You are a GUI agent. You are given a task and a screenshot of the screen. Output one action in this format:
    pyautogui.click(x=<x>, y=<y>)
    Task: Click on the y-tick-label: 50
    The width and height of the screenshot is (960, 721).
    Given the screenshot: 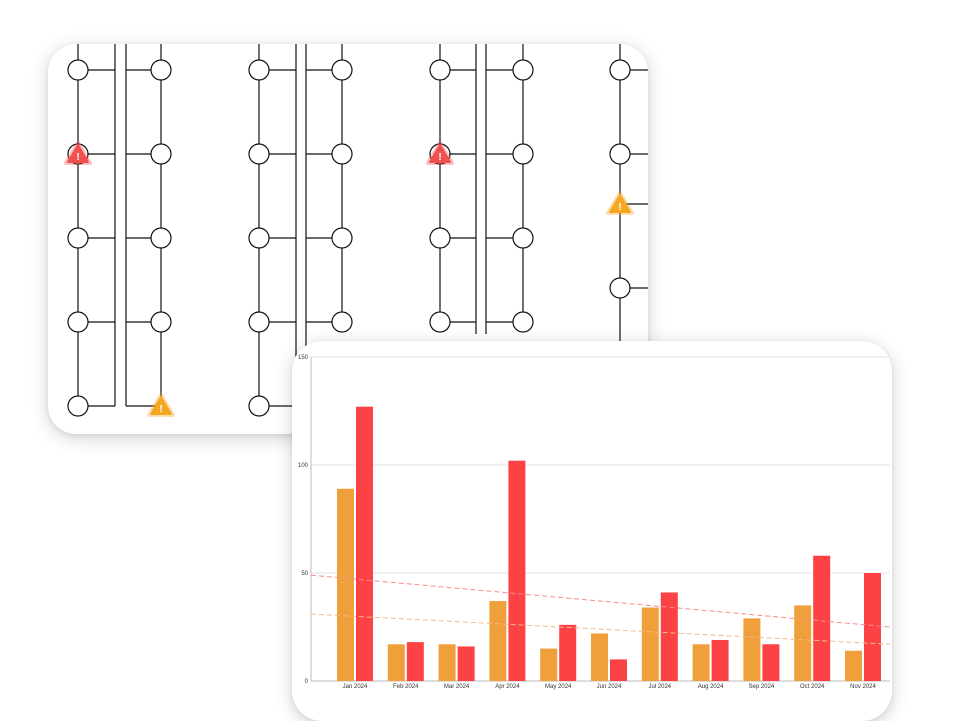 What is the action you would take?
    pyautogui.click(x=304, y=574)
    